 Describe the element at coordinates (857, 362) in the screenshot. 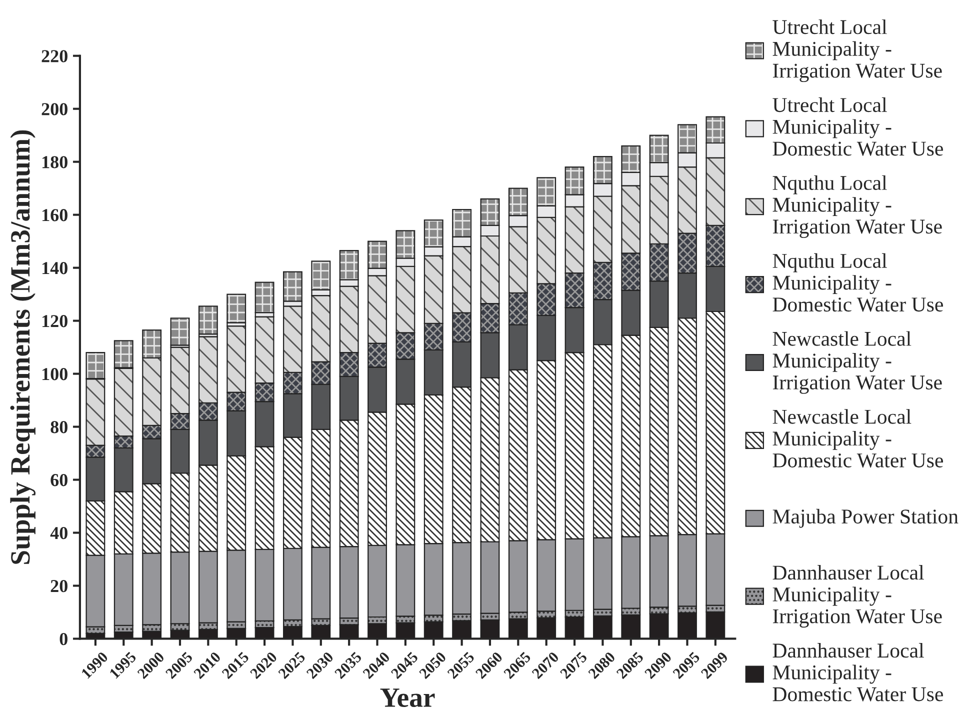

I see `legend-label: Newcastle Local Municipality - Irrigation Water Use` at that location.